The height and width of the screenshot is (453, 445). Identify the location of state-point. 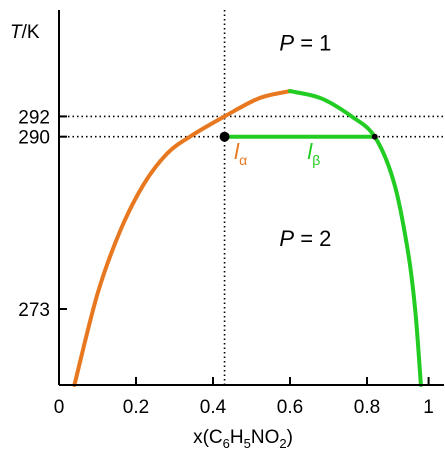
(224, 136).